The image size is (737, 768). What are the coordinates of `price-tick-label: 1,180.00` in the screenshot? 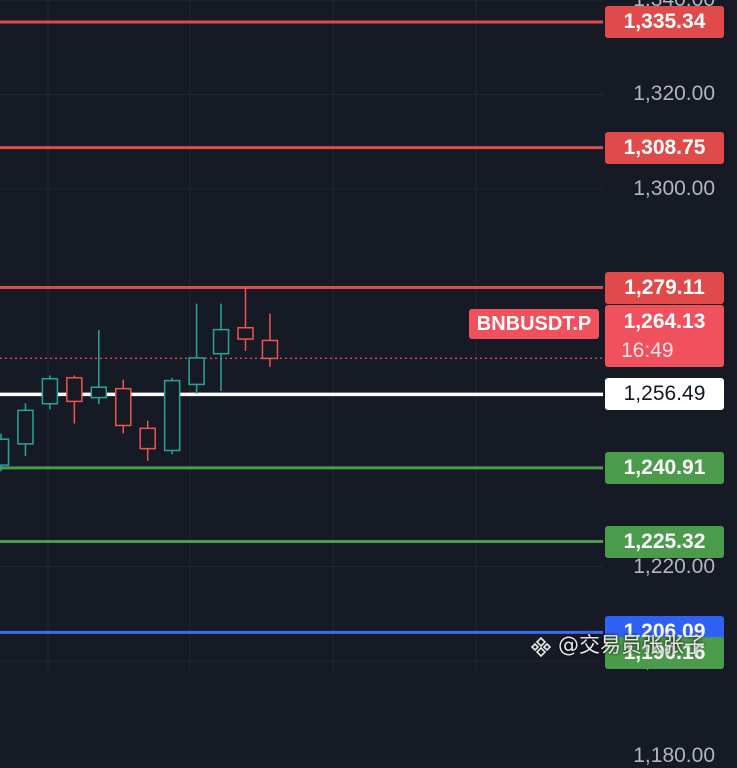 It's located at (674, 755).